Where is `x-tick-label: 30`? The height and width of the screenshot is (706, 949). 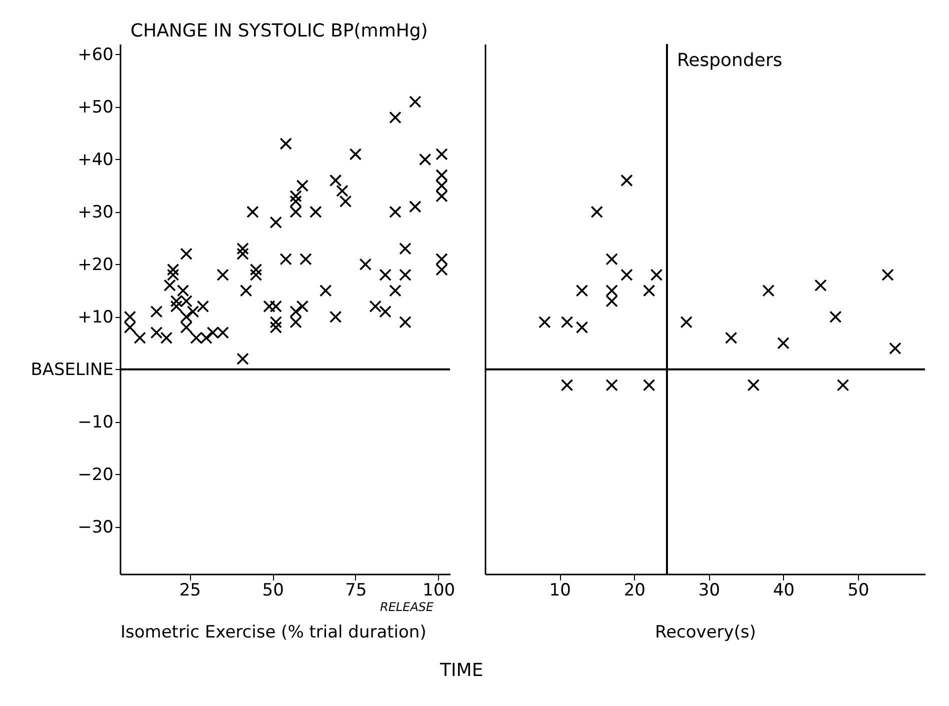
x-tick-label: 30 is located at coordinates (709, 590).